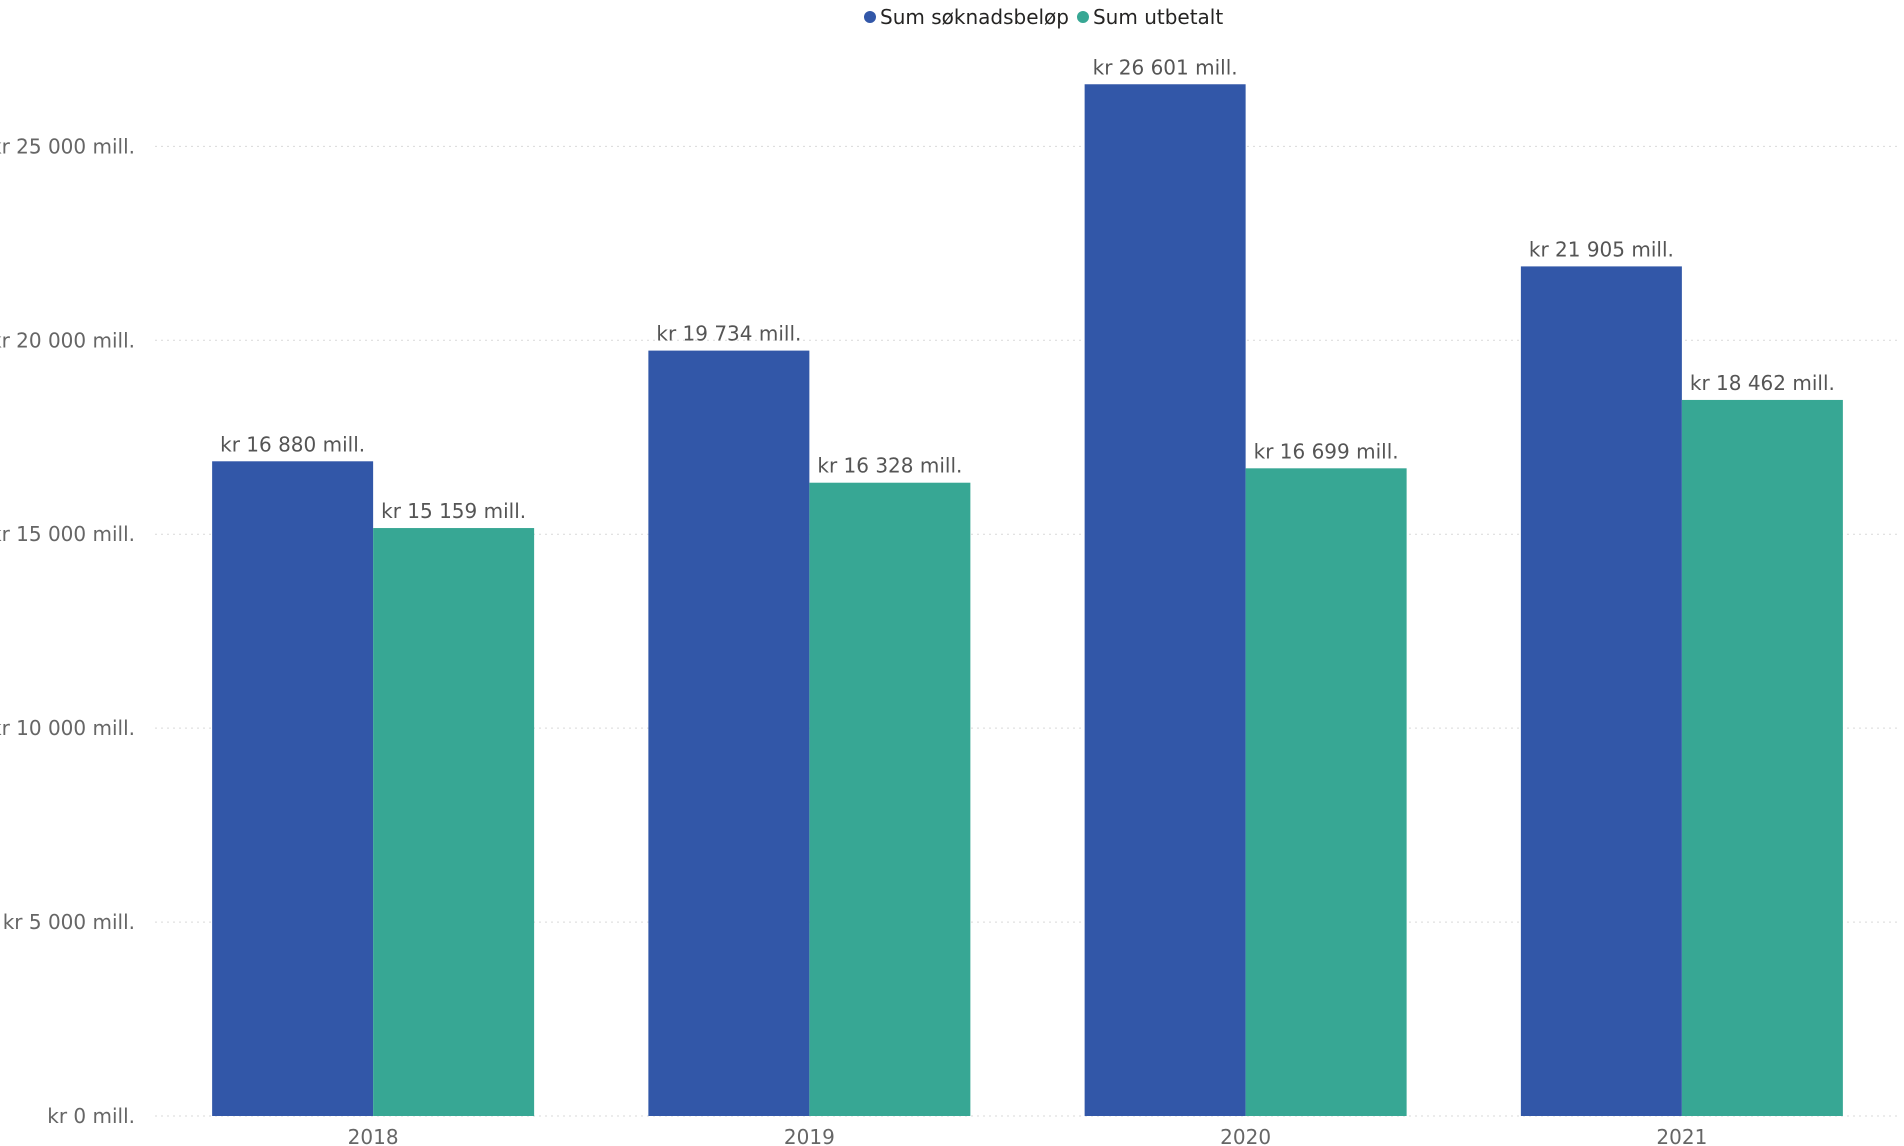 The width and height of the screenshot is (1904, 1146). Describe the element at coordinates (373, 1135) in the screenshot. I see `x-tick-label: 2018` at that location.